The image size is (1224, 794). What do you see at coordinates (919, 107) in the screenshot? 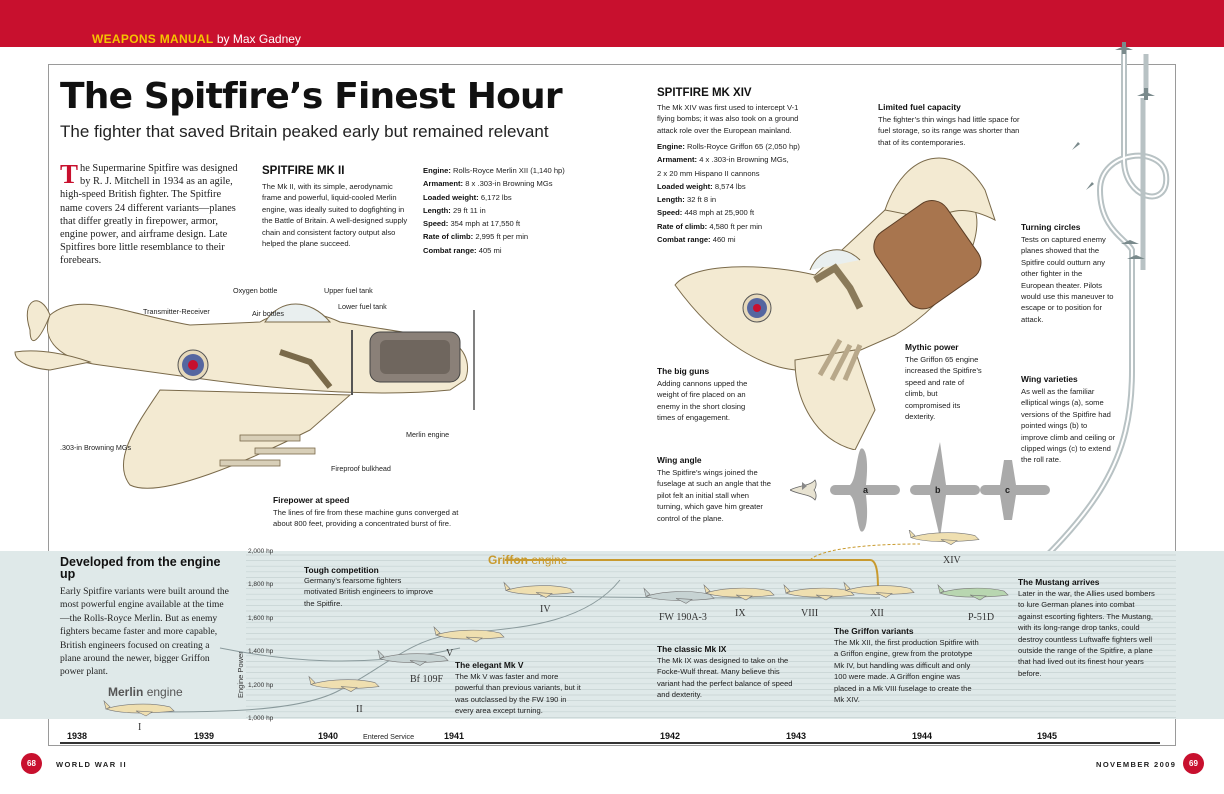
I see `fuel-heading: Limited fuel capacity` at bounding box center [919, 107].